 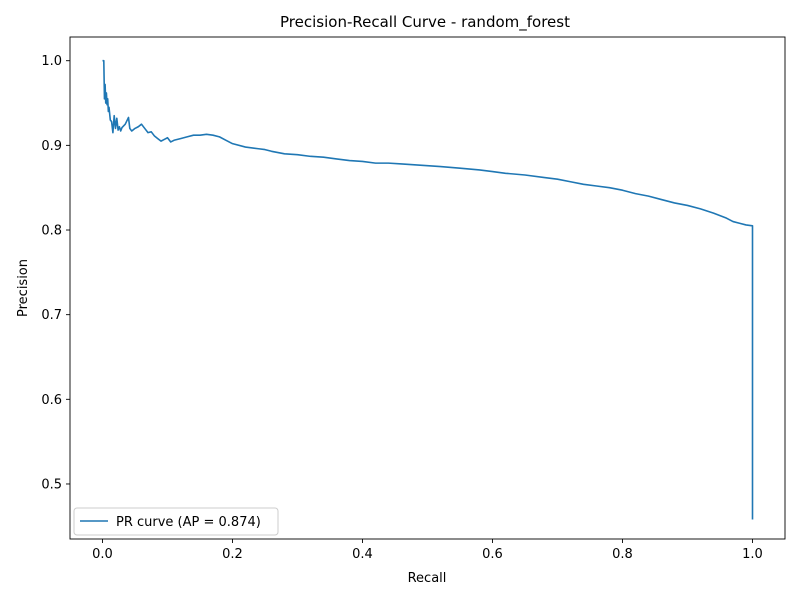 What do you see at coordinates (232, 554) in the screenshot?
I see `x-tick-label: 0.2` at bounding box center [232, 554].